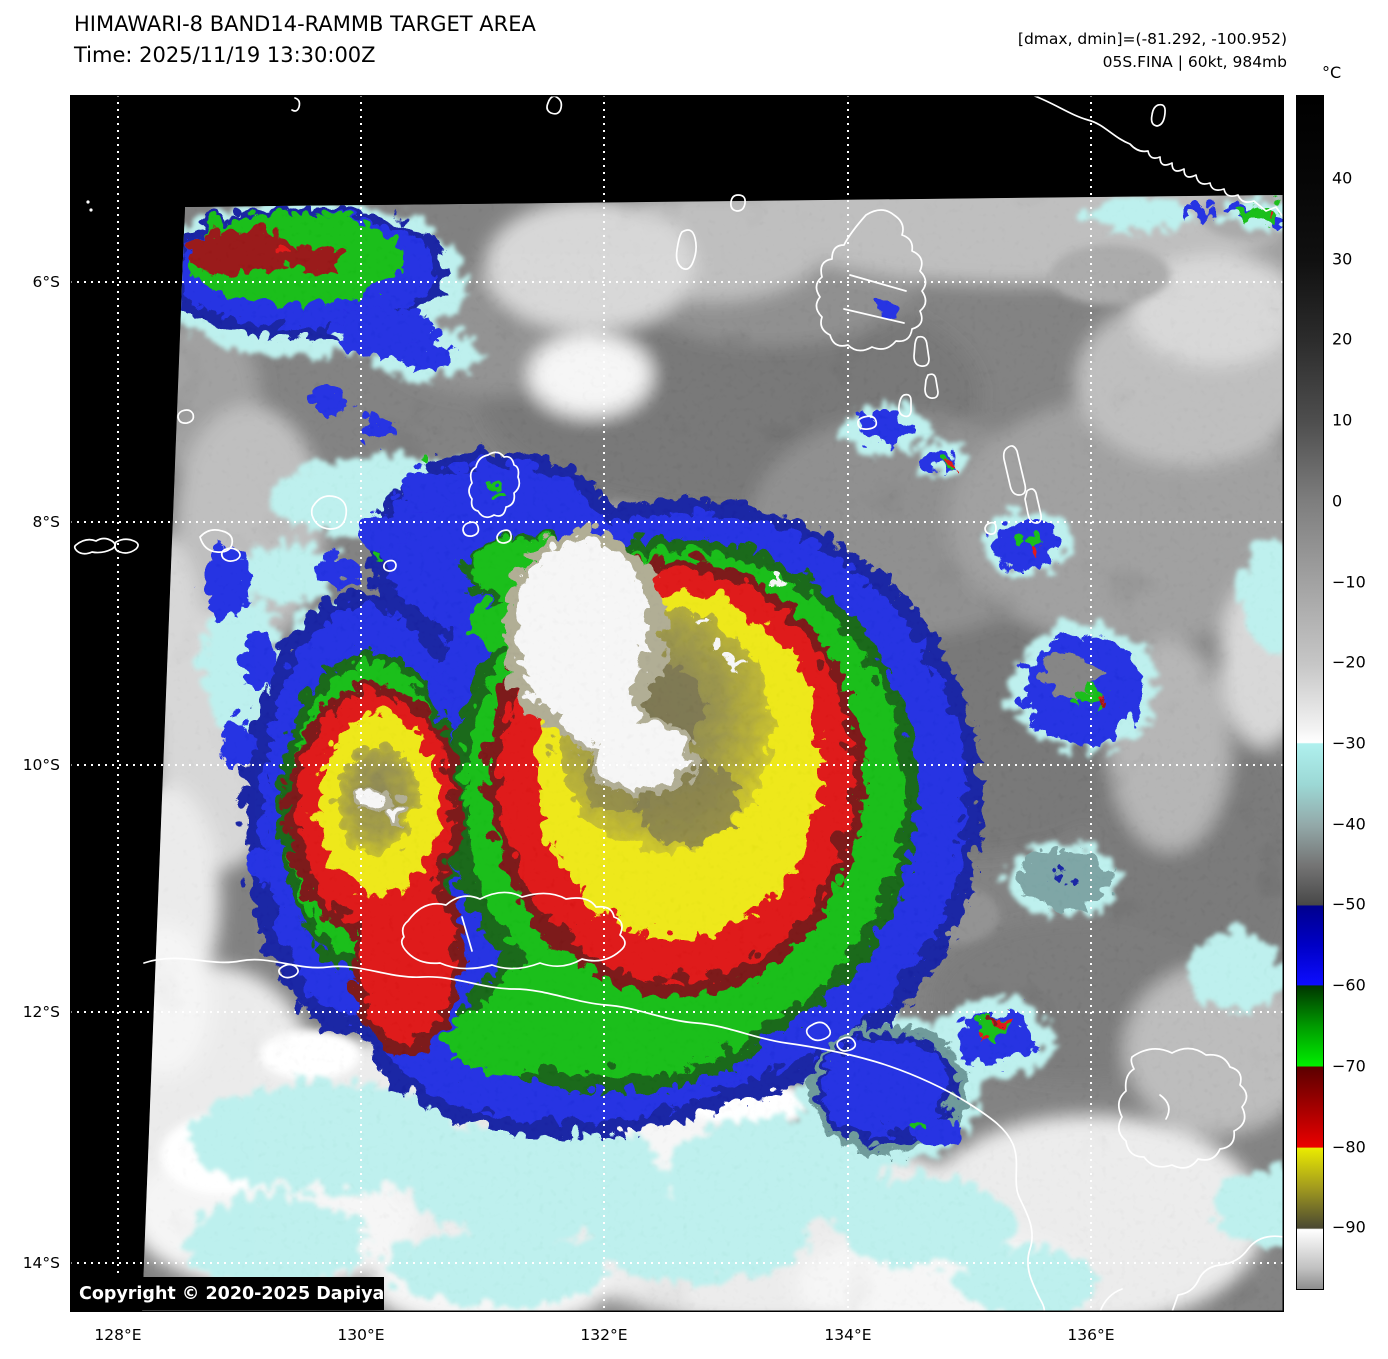 Image resolution: width=1388 pixels, height=1359 pixels. Describe the element at coordinates (1349, 824) in the screenshot. I see `colorbar-tick-label: −40` at that location.